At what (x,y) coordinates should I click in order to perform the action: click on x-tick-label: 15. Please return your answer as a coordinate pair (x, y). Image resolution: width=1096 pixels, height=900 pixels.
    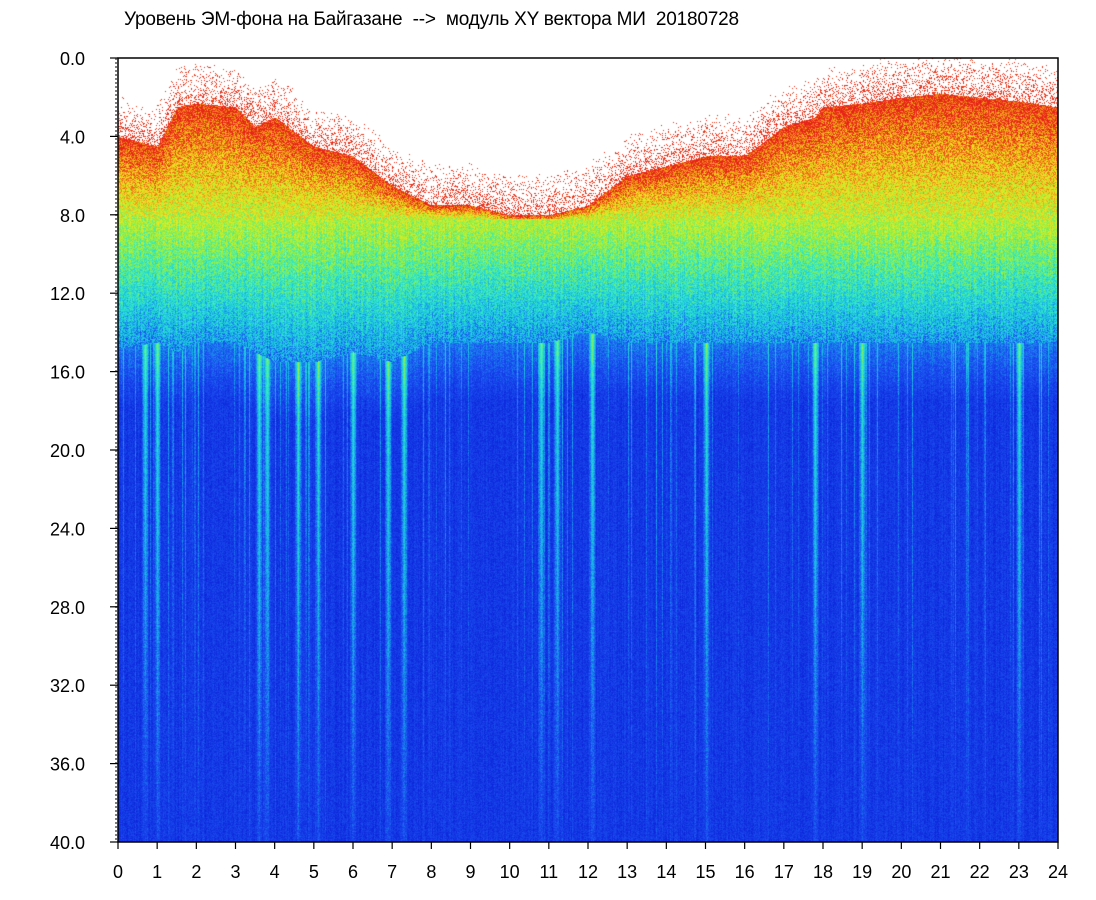
    Looking at the image, I should click on (705, 872).